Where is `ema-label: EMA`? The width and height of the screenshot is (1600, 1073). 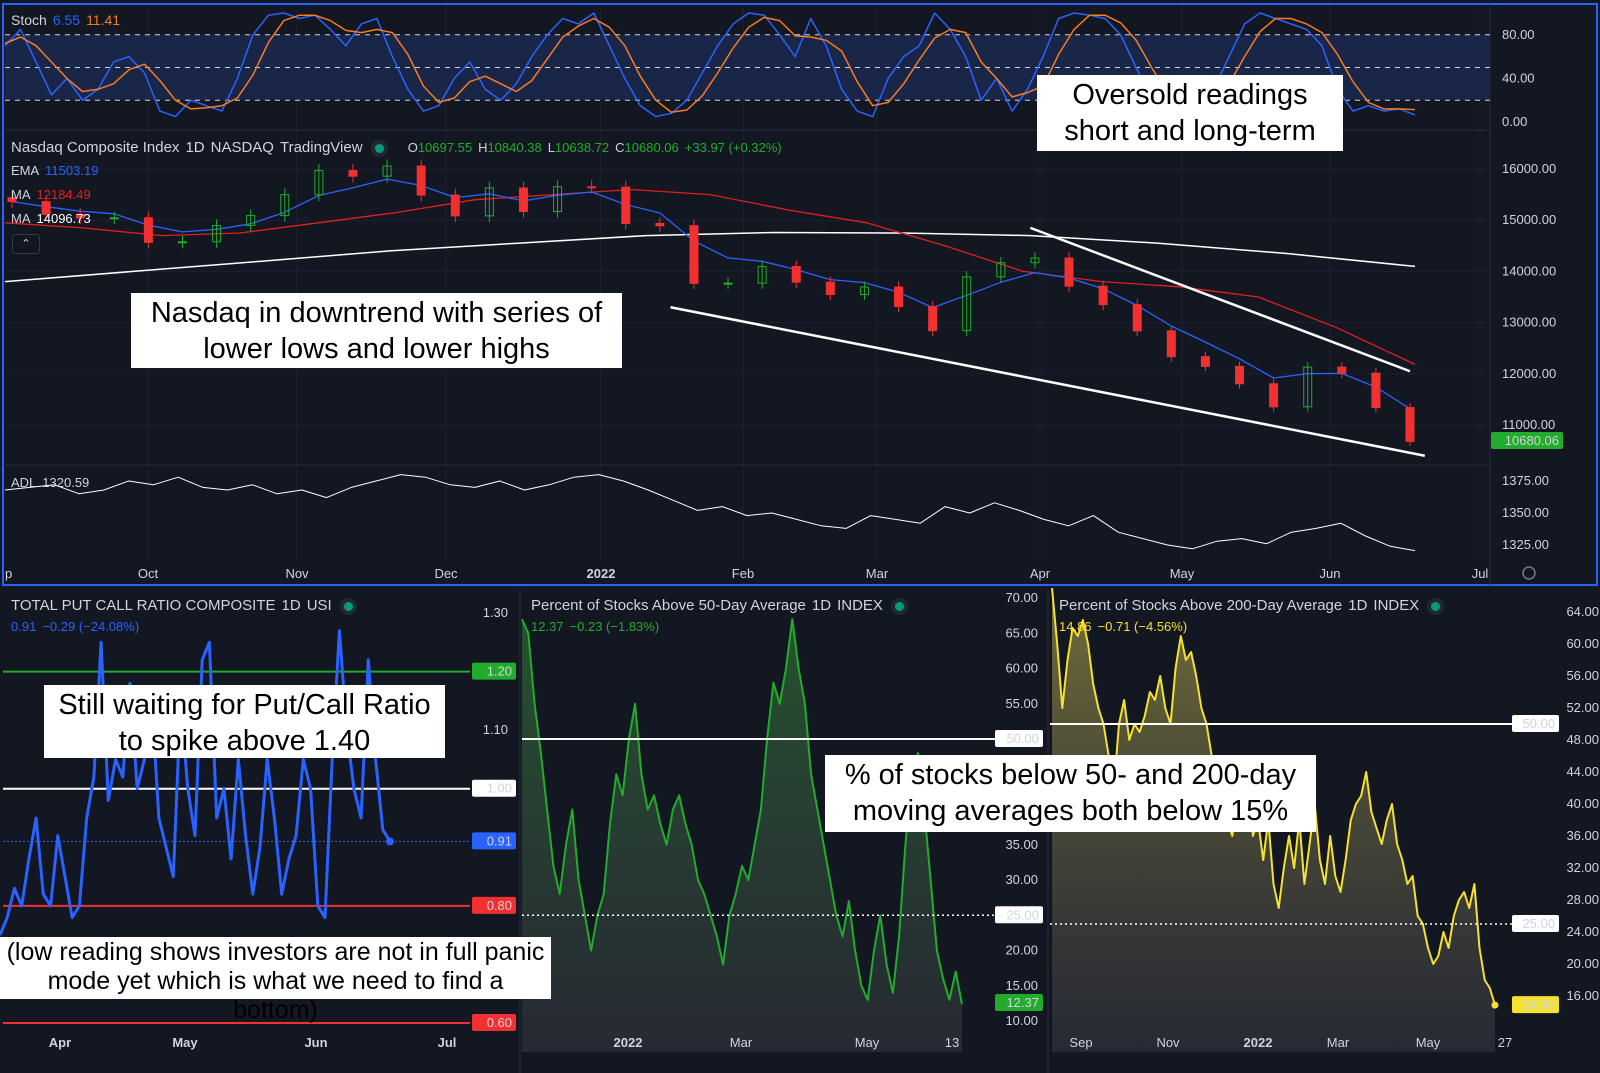
ema-label: EMA is located at coordinates (25, 170).